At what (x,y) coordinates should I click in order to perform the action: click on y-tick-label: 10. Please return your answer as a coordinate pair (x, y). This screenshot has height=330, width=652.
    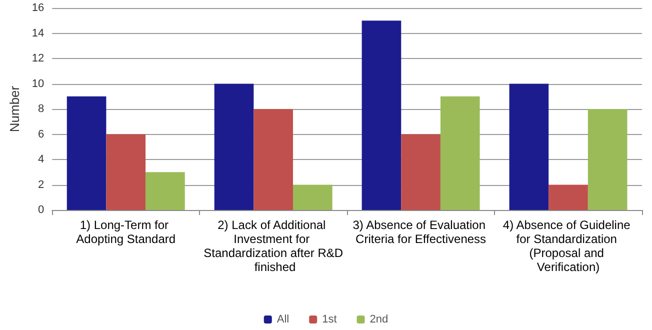
    Looking at the image, I should click on (38, 84).